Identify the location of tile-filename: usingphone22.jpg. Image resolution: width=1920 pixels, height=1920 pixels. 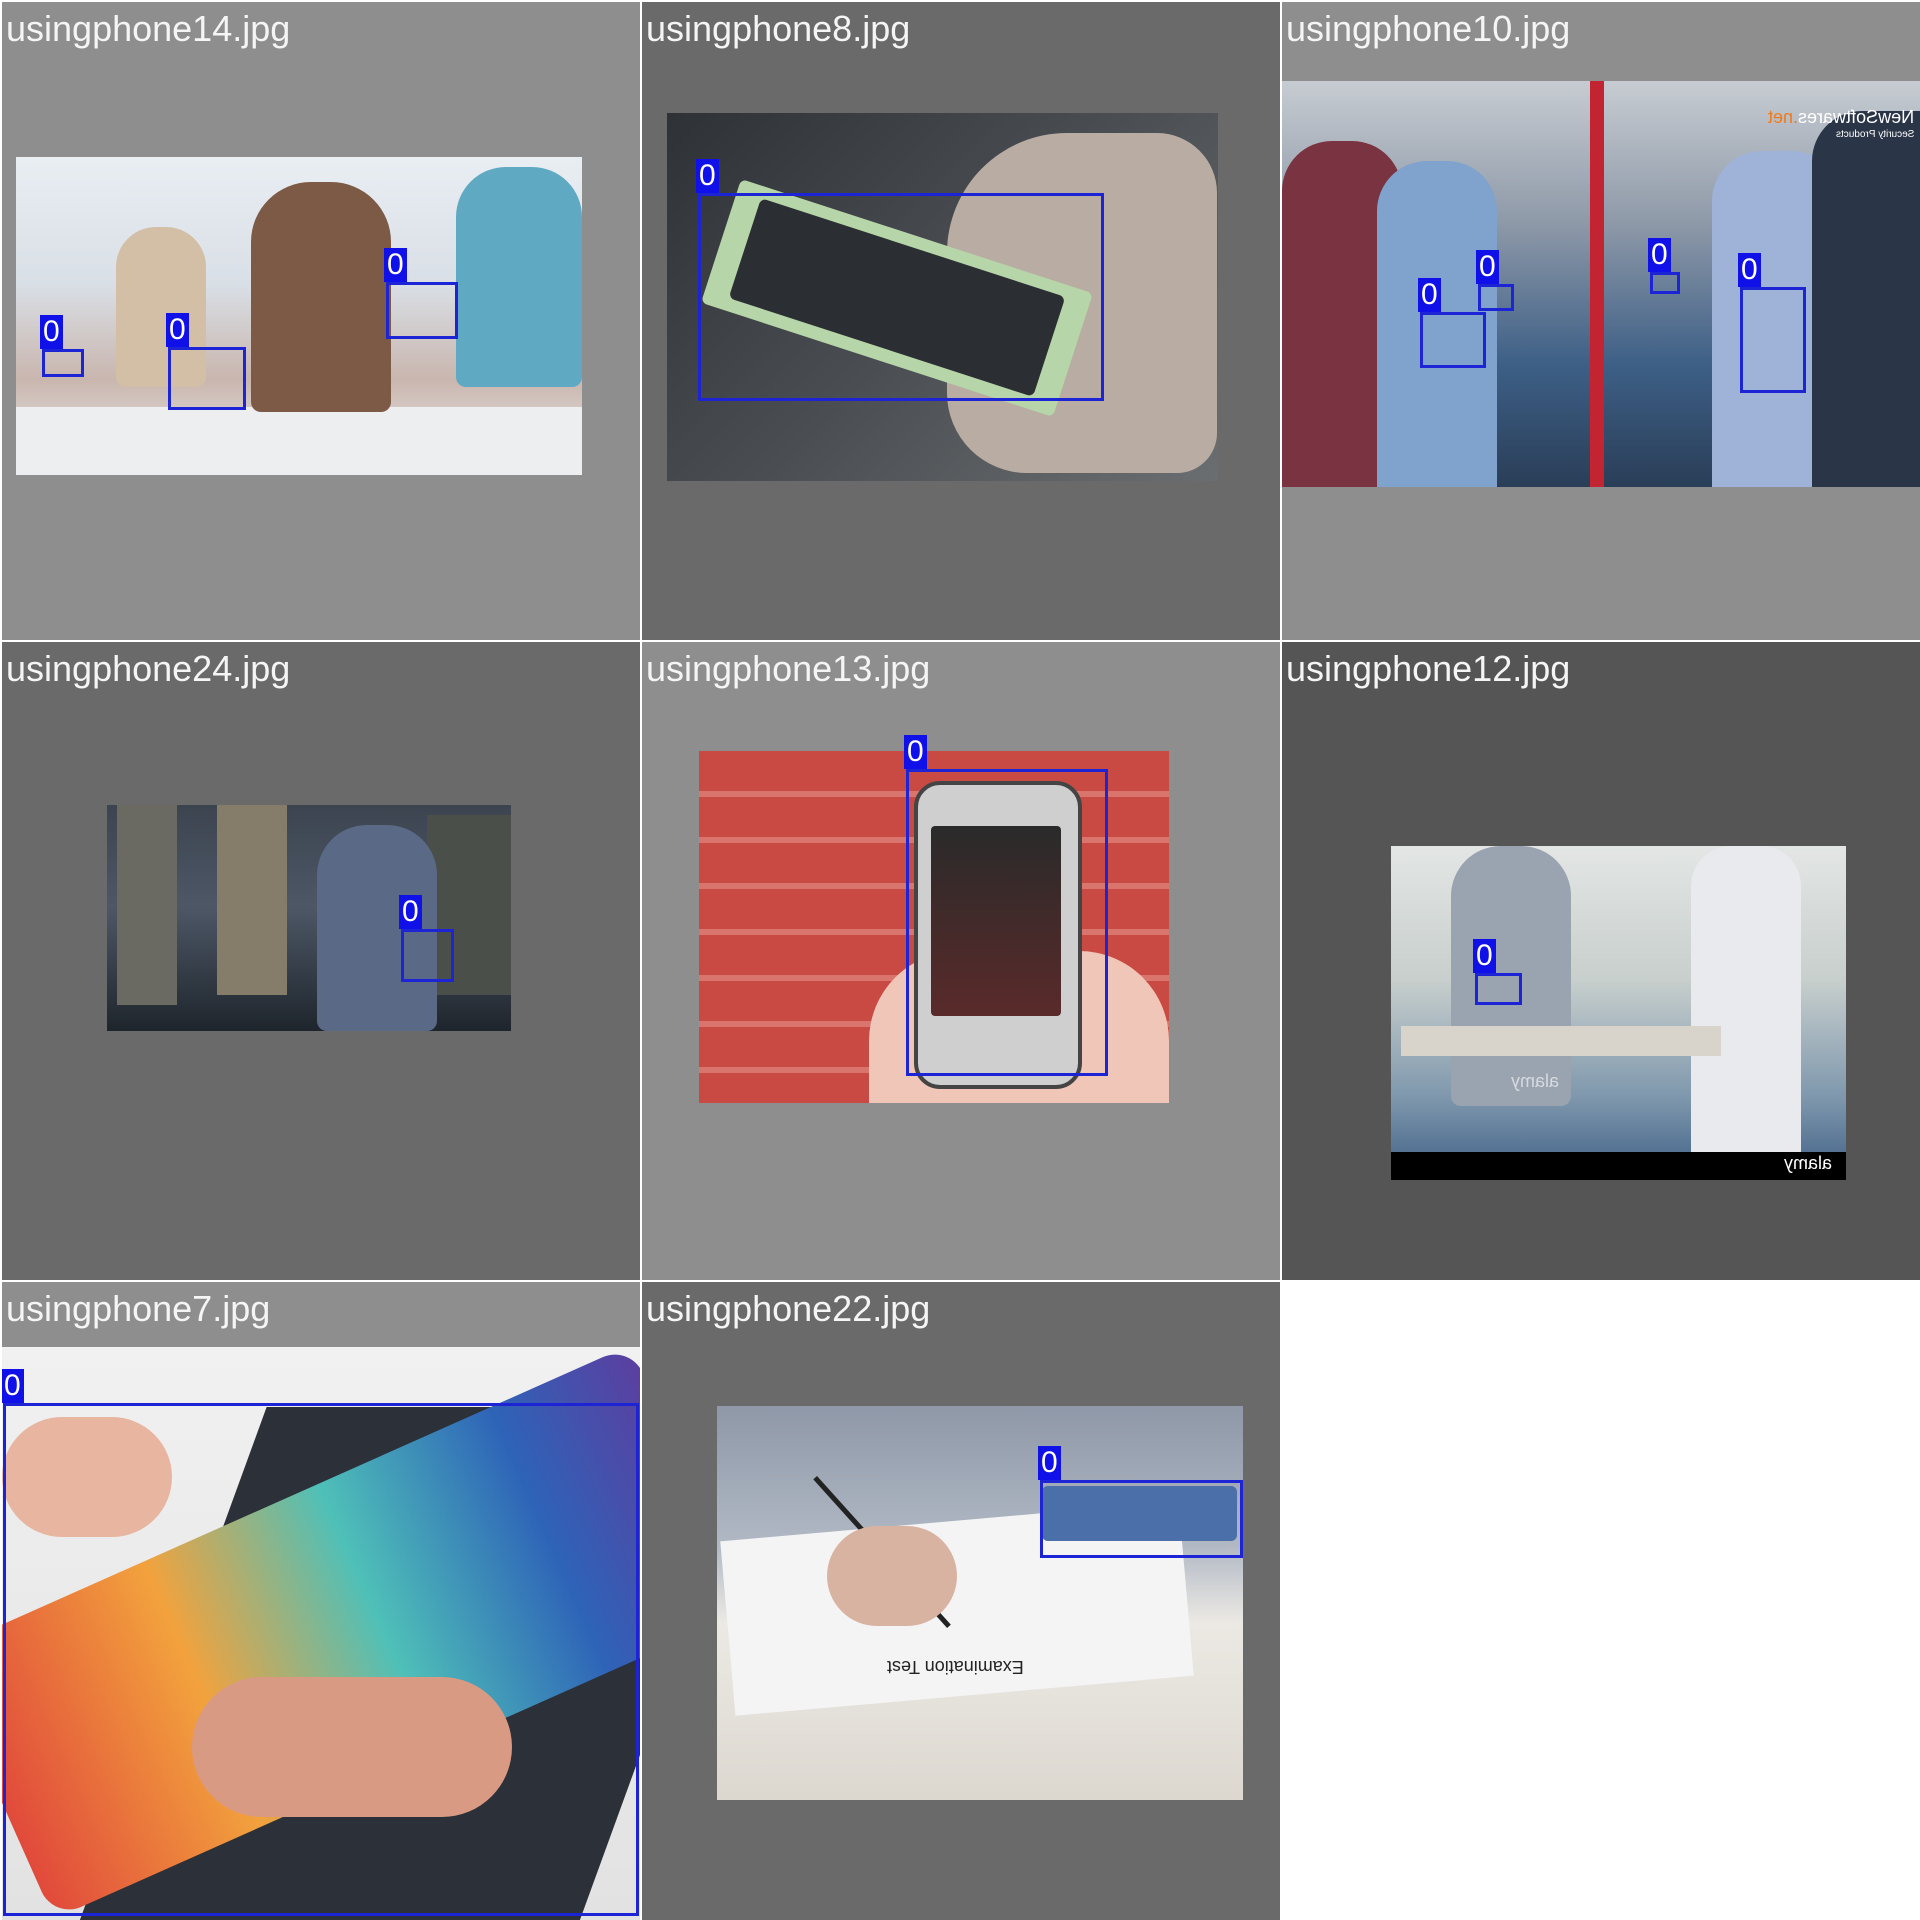
(788, 1308).